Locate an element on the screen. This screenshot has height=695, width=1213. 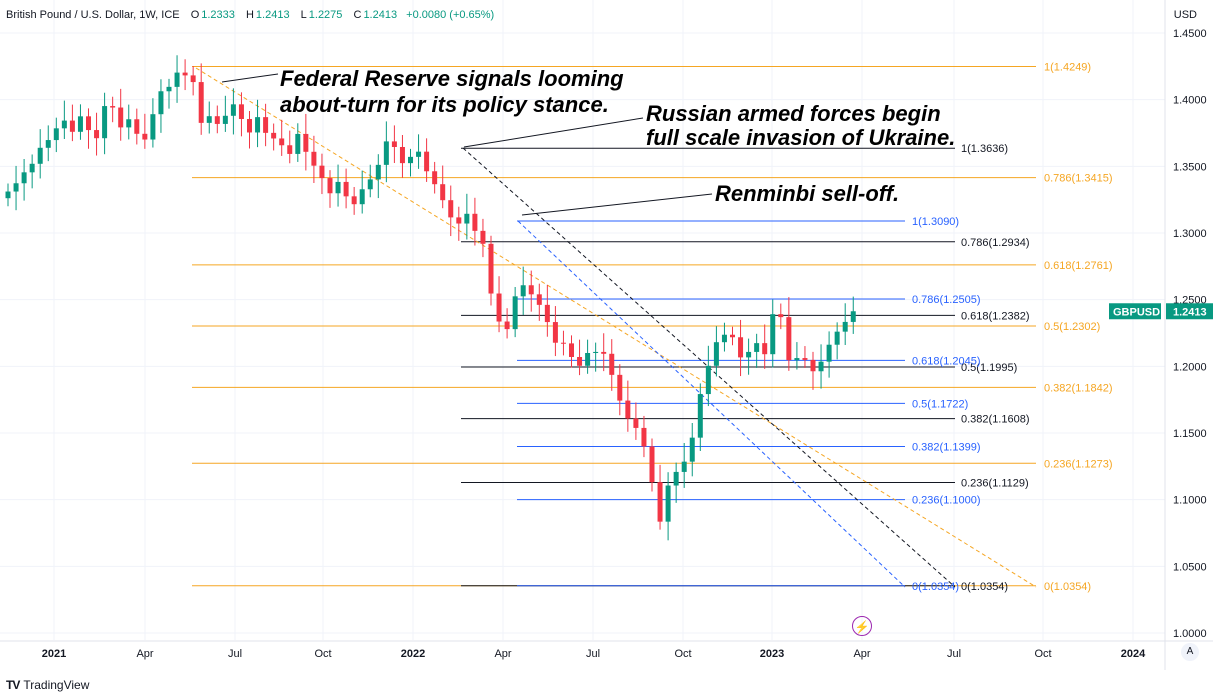
x-tick-label: 2023 is located at coordinates (772, 654).